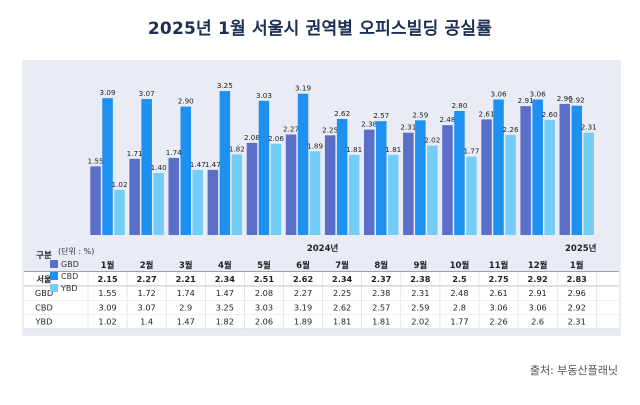 The image size is (640, 405). What do you see at coordinates (577, 293) in the screenshot?
I see `table-cell: 2.96` at bounding box center [577, 293].